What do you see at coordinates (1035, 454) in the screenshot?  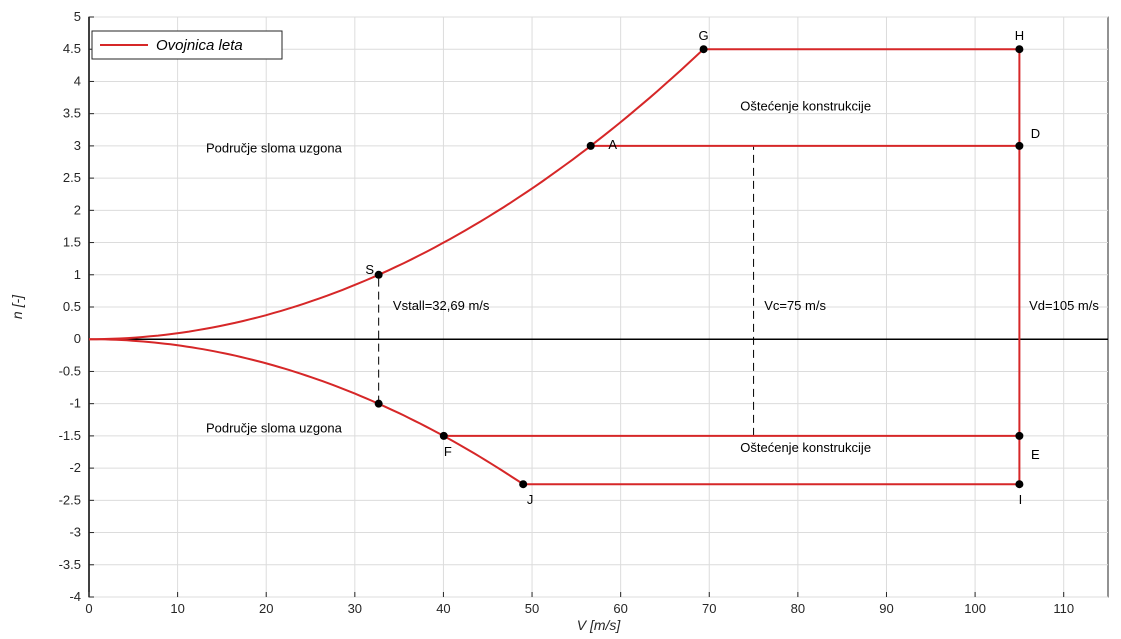 I see `point-label: E` at bounding box center [1035, 454].